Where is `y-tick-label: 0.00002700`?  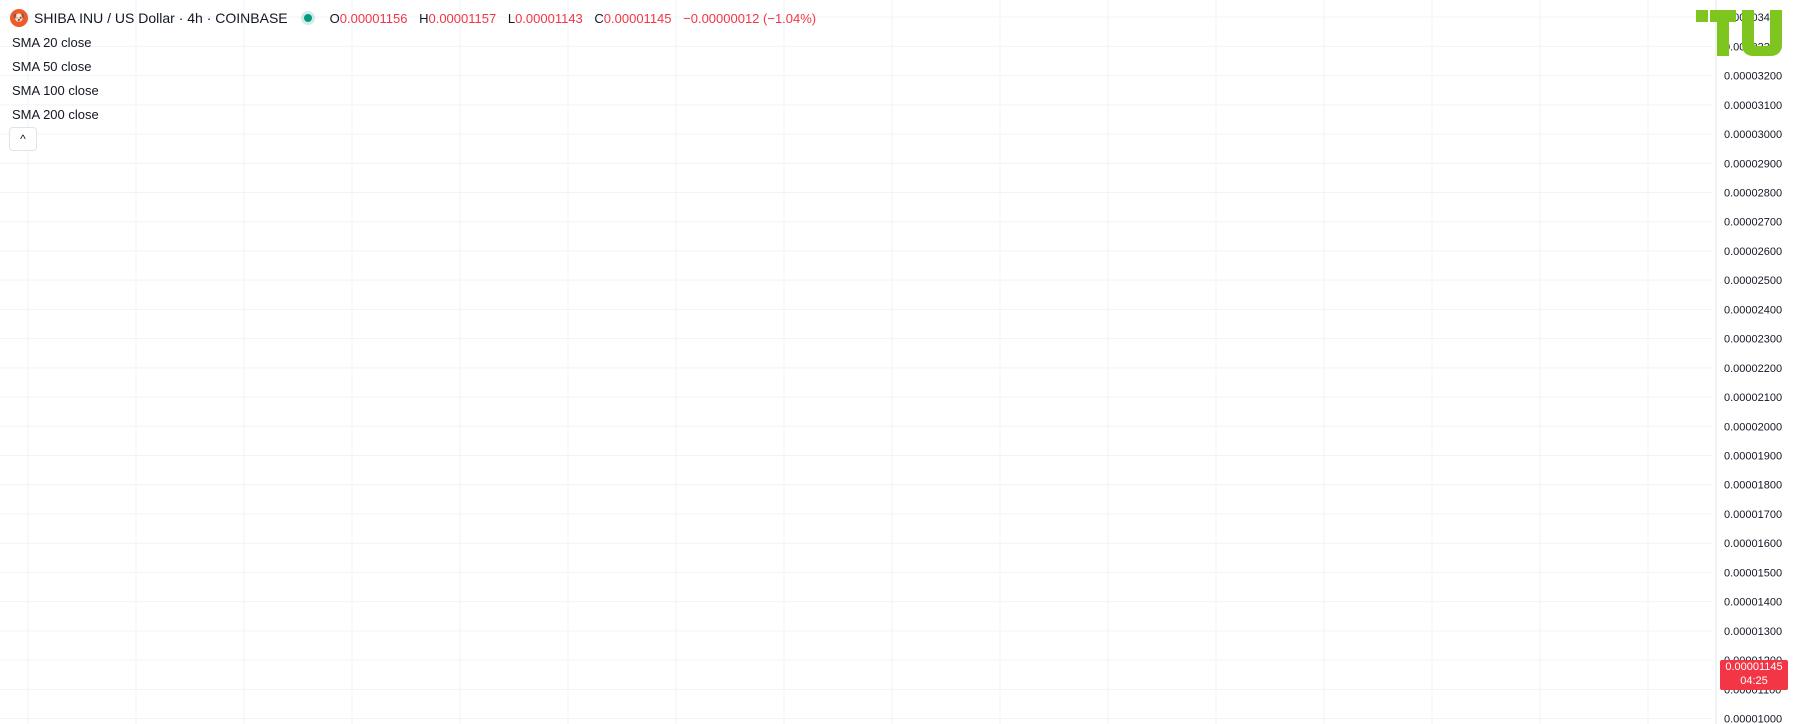
y-tick-label: 0.00002700 is located at coordinates (1753, 223).